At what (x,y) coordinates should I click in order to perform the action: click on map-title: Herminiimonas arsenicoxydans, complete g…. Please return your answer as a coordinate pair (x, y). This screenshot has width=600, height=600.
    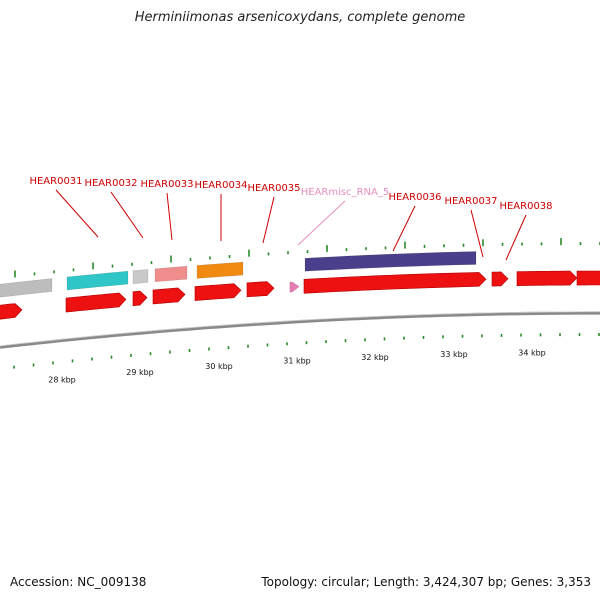
    Looking at the image, I should click on (300, 17).